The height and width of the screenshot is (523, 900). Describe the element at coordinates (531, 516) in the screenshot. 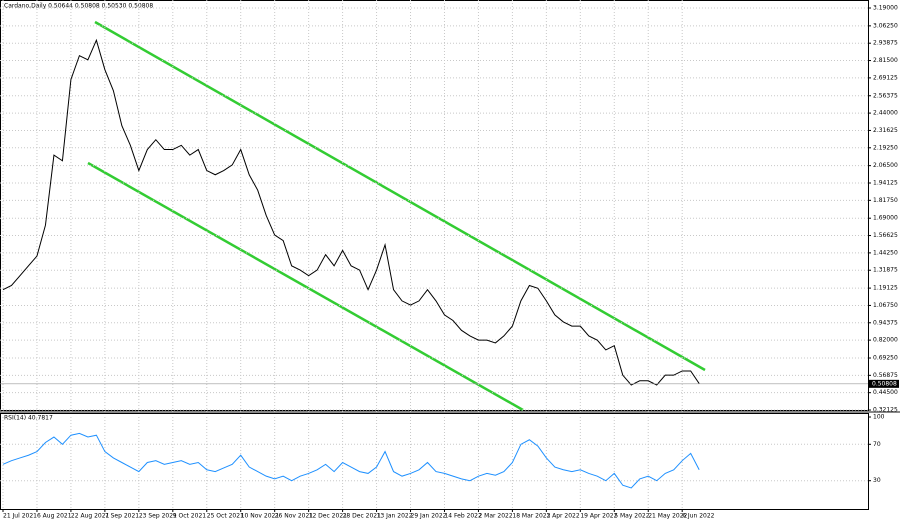

I see `x-tick-label: 18 Mar 2022` at that location.